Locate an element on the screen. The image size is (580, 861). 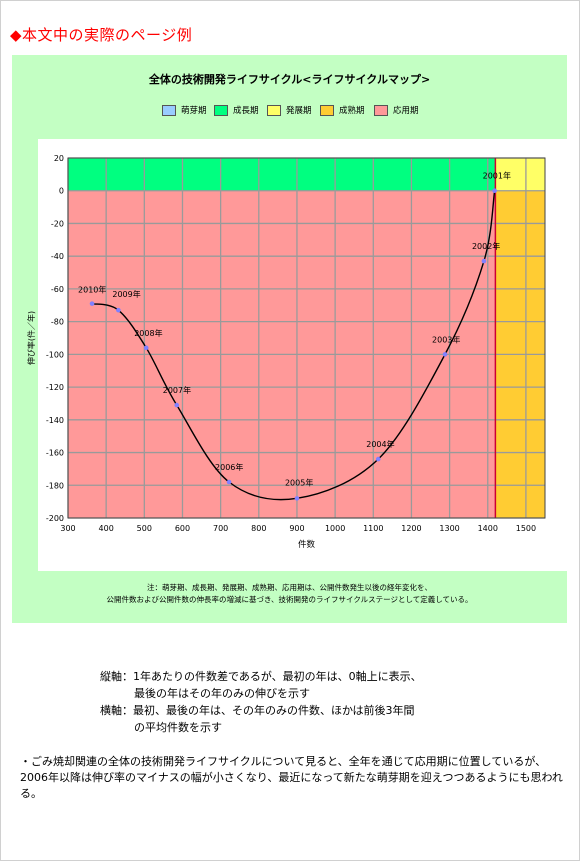
y-tick-label: 20 is located at coordinates (59, 158).